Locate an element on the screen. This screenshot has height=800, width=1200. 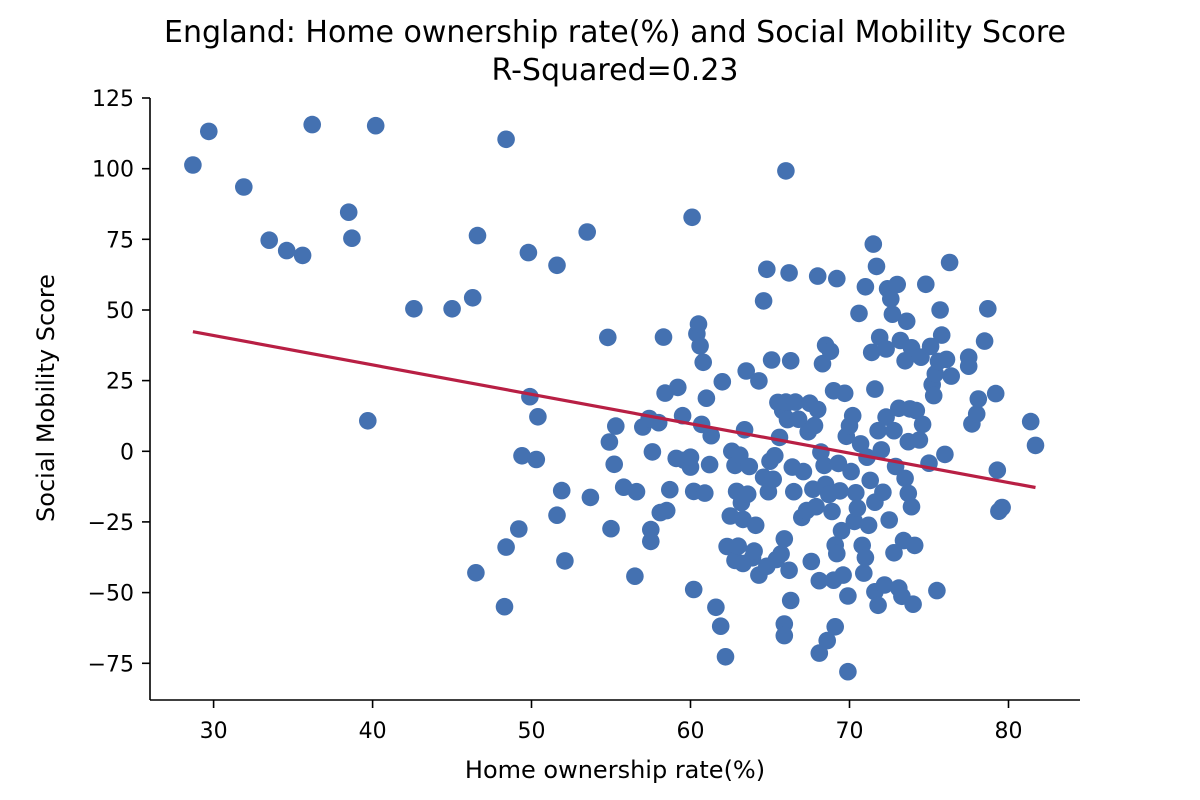
y-axis-label: Social Mobility Score is located at coordinates (46, 398).